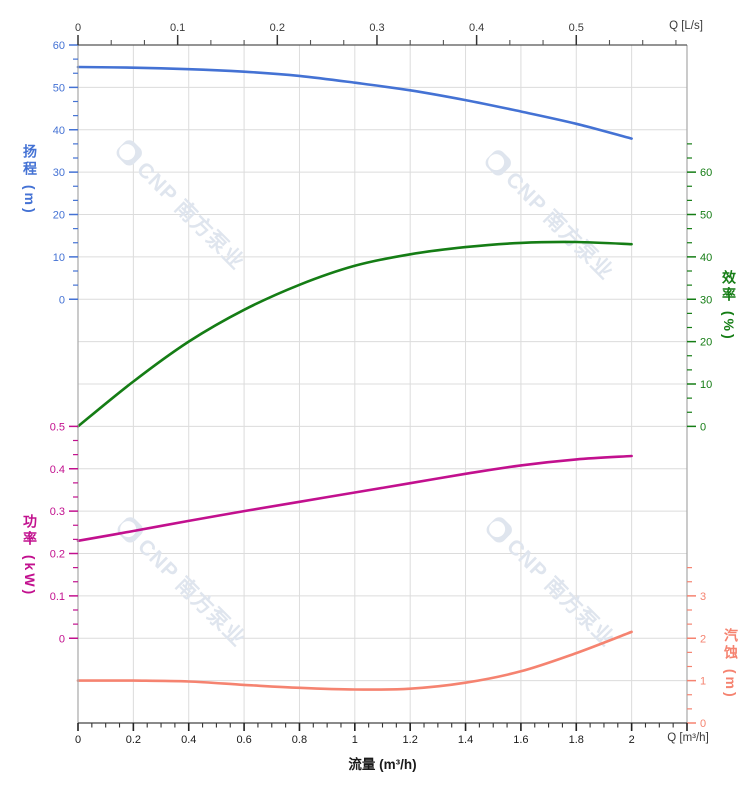 The height and width of the screenshot is (797, 752). Describe the element at coordinates (703, 597) in the screenshot. I see `npsh-tick-label: 3` at that location.